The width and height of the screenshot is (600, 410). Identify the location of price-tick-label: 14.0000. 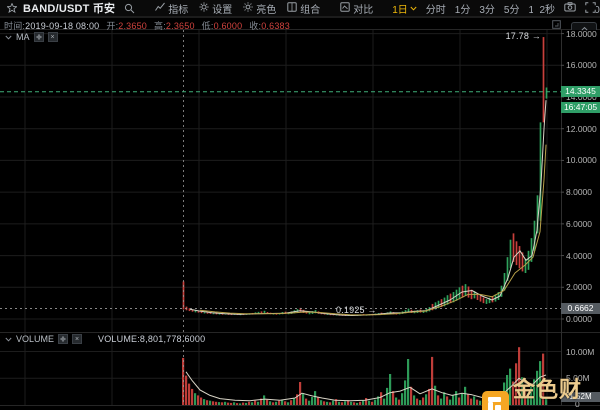
(581, 97).